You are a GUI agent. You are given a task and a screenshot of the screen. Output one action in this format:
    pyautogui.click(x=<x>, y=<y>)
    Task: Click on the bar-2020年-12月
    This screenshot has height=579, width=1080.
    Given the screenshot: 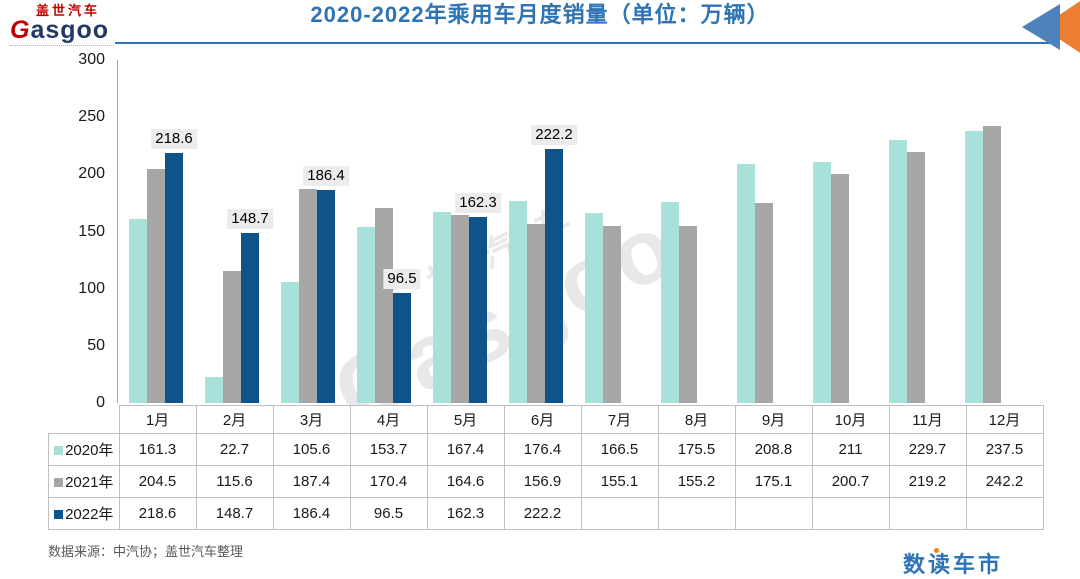 What is the action you would take?
    pyautogui.click(x=974, y=267)
    